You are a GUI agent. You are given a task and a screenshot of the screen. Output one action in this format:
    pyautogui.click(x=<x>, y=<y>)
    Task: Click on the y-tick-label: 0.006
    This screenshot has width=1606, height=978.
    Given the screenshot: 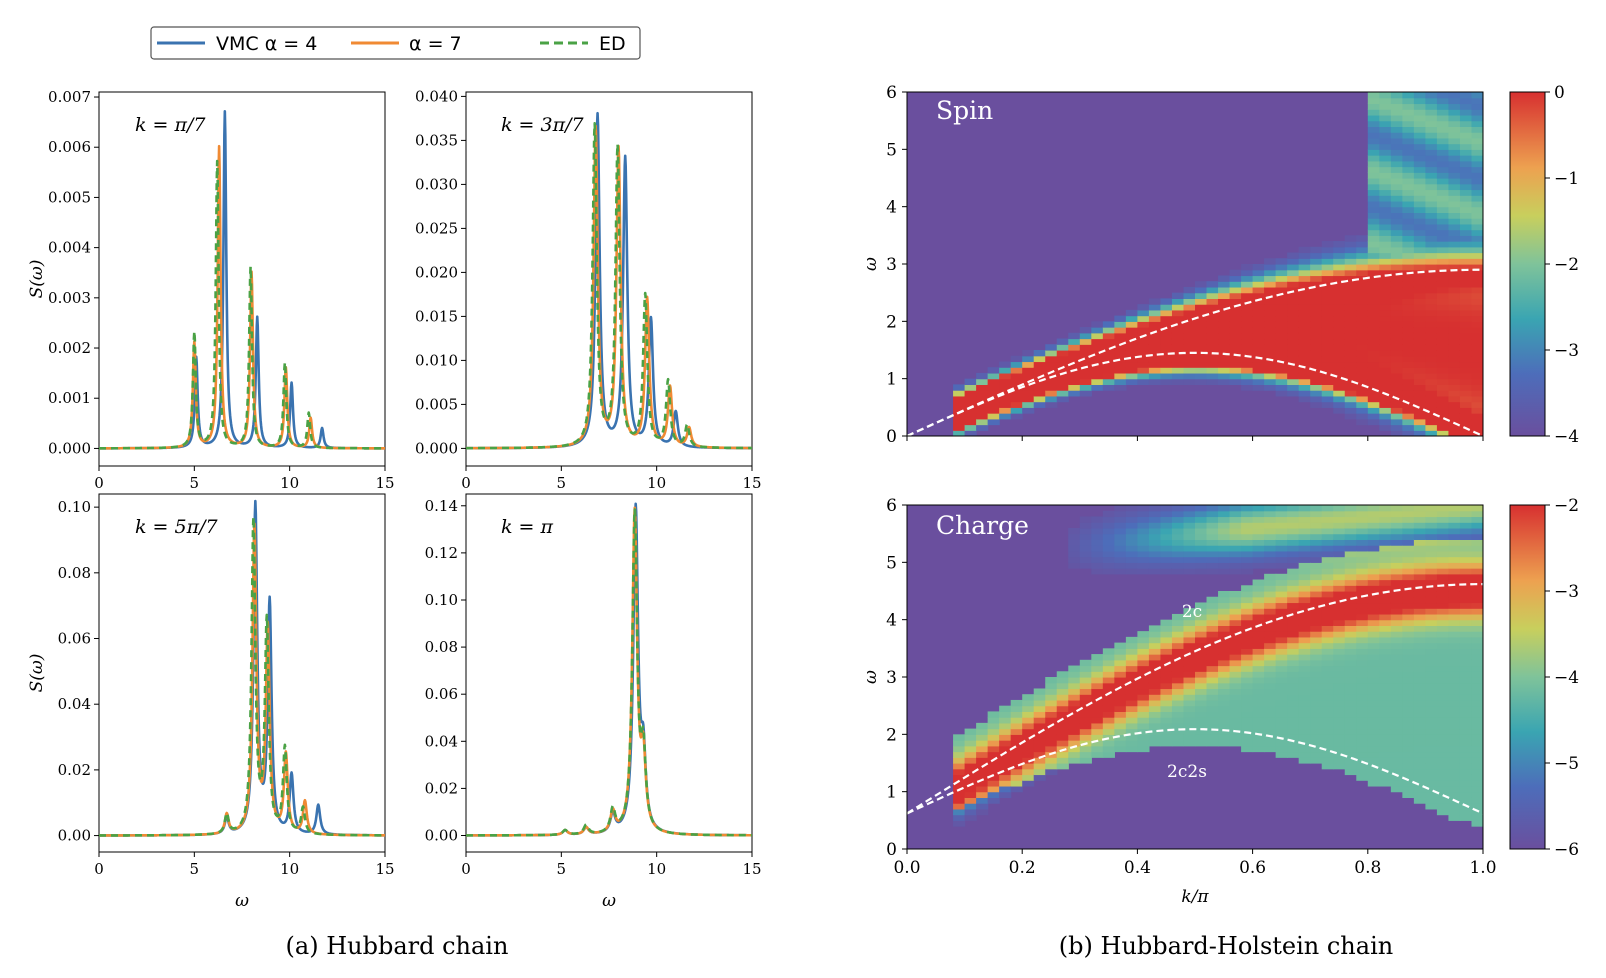 What is the action you would take?
    pyautogui.click(x=69, y=147)
    